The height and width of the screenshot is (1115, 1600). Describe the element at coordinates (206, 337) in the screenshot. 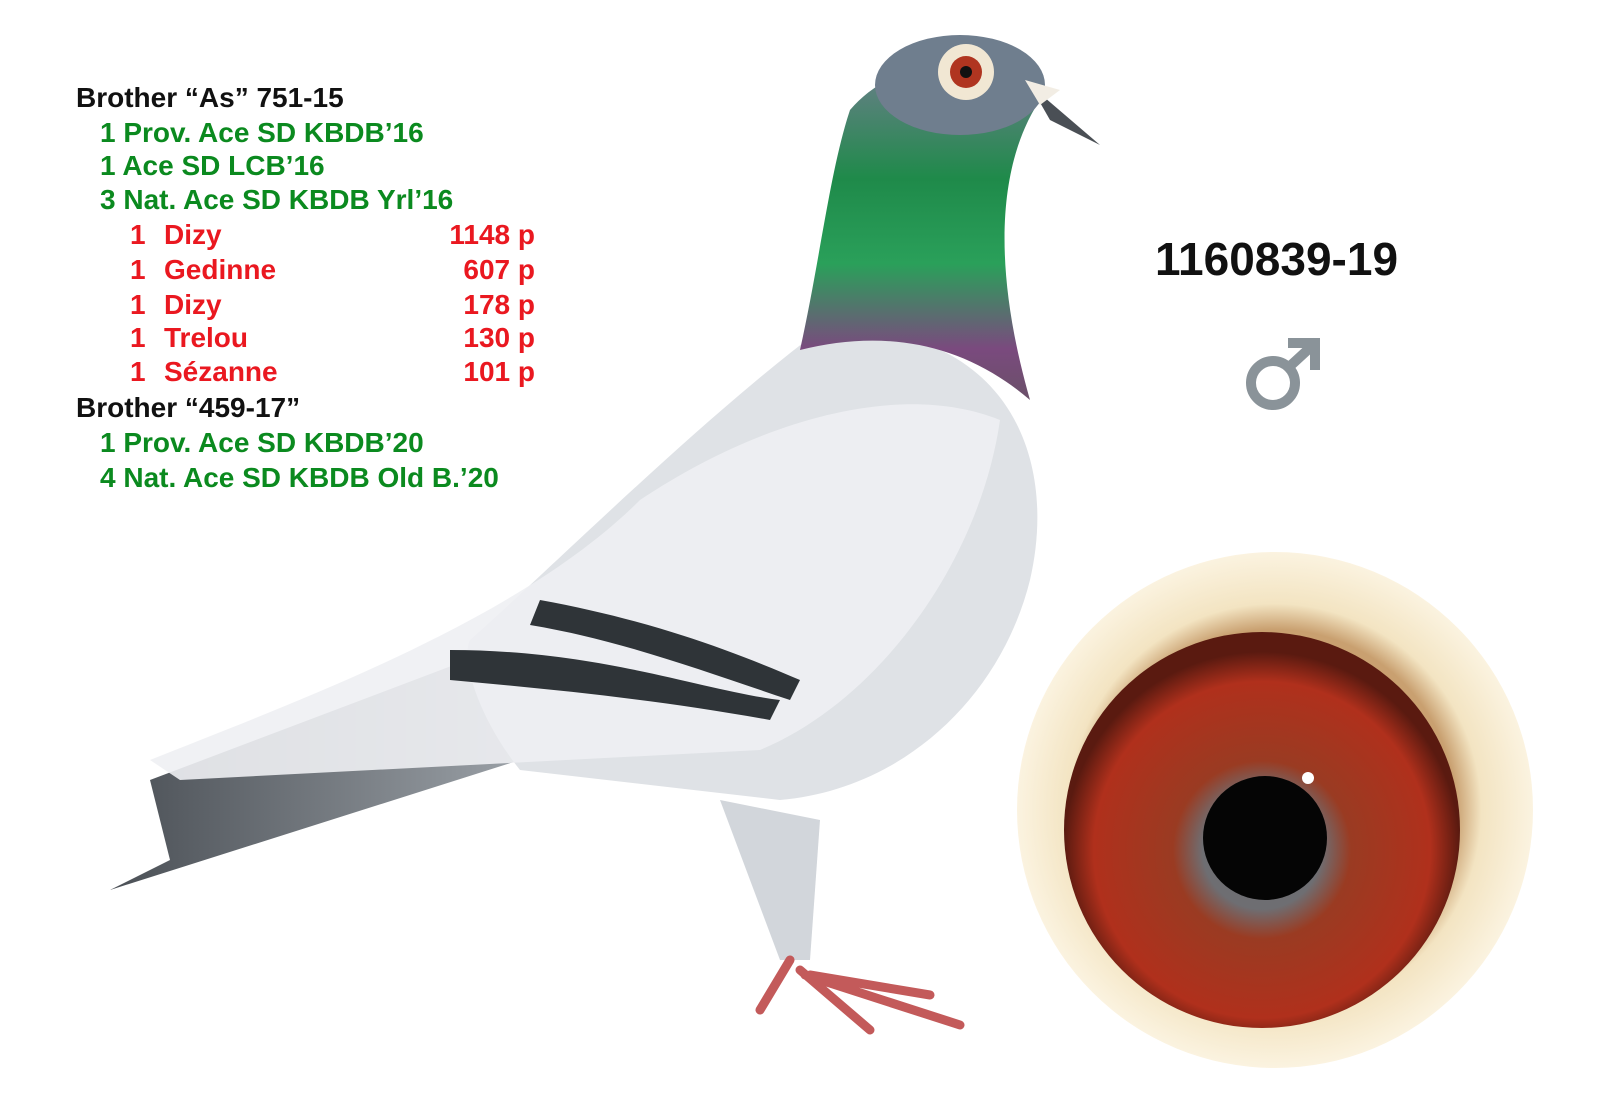

I see `result-race: Trelou` at that location.